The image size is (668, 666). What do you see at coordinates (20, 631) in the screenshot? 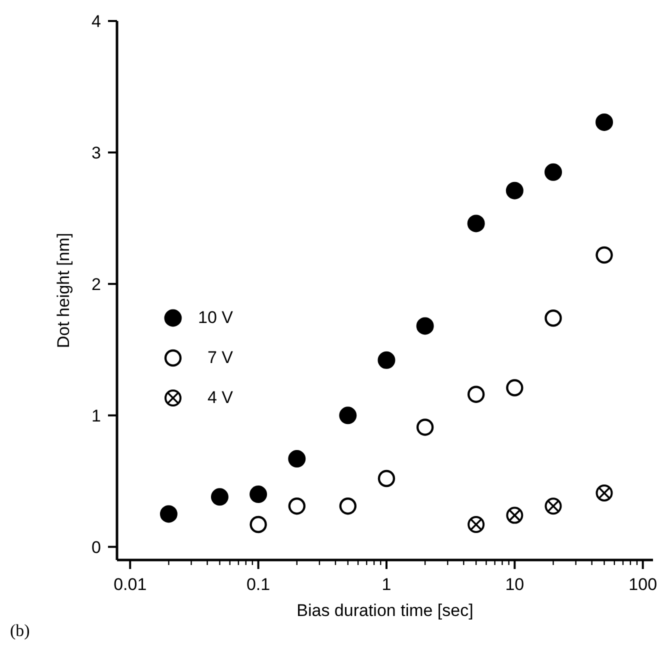
I see `text: (b)` at bounding box center [20, 631].